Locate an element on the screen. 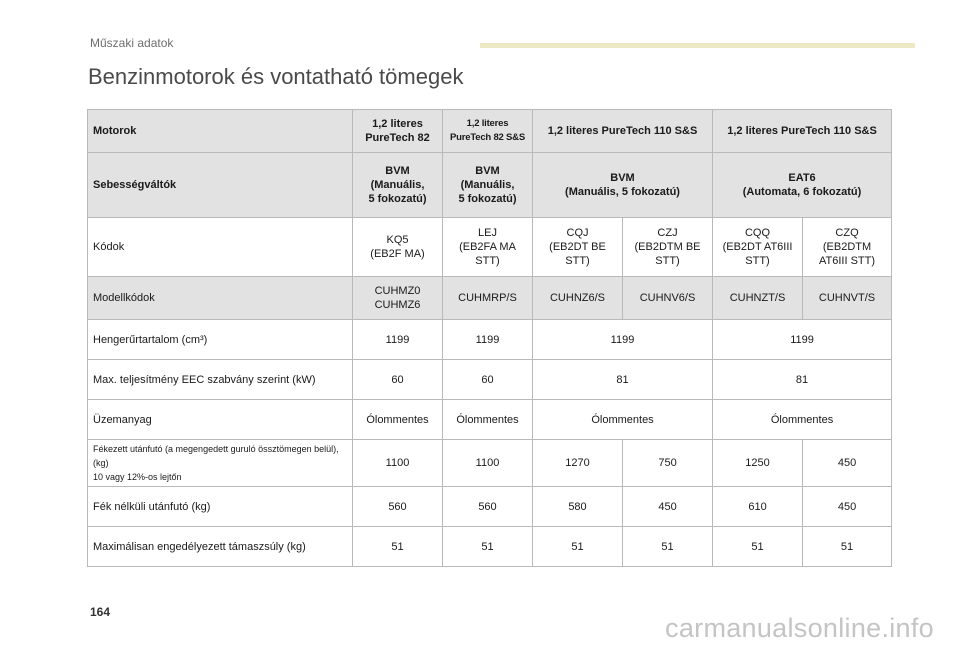 This screenshot has width=960, height=649. engine-cell: 1,2 literes PureTech 82 is located at coordinates (397, 131).